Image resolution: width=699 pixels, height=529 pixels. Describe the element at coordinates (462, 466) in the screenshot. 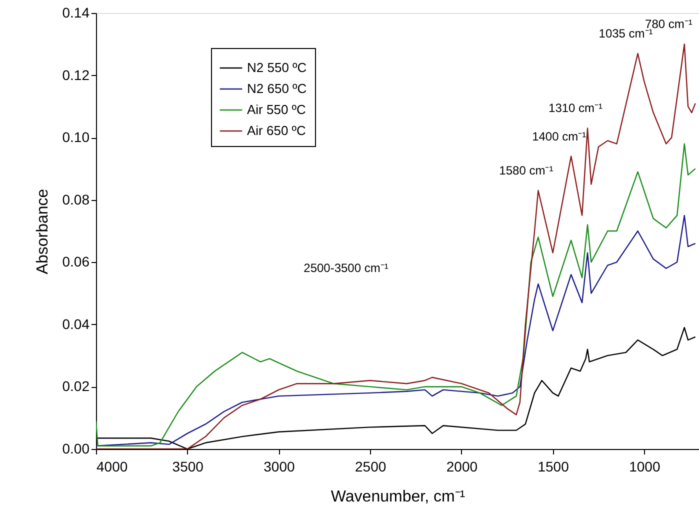

I see `x-tick-label: 2000` at that location.